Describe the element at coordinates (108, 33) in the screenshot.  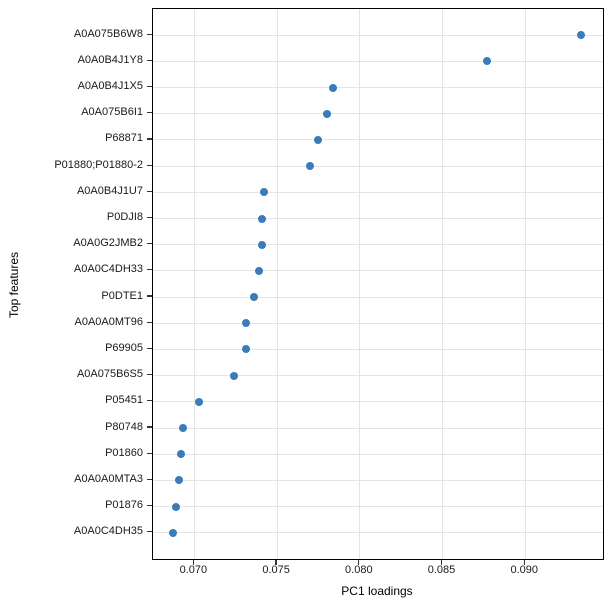
I see `y-tick-label: A0A075B6W8` at that location.